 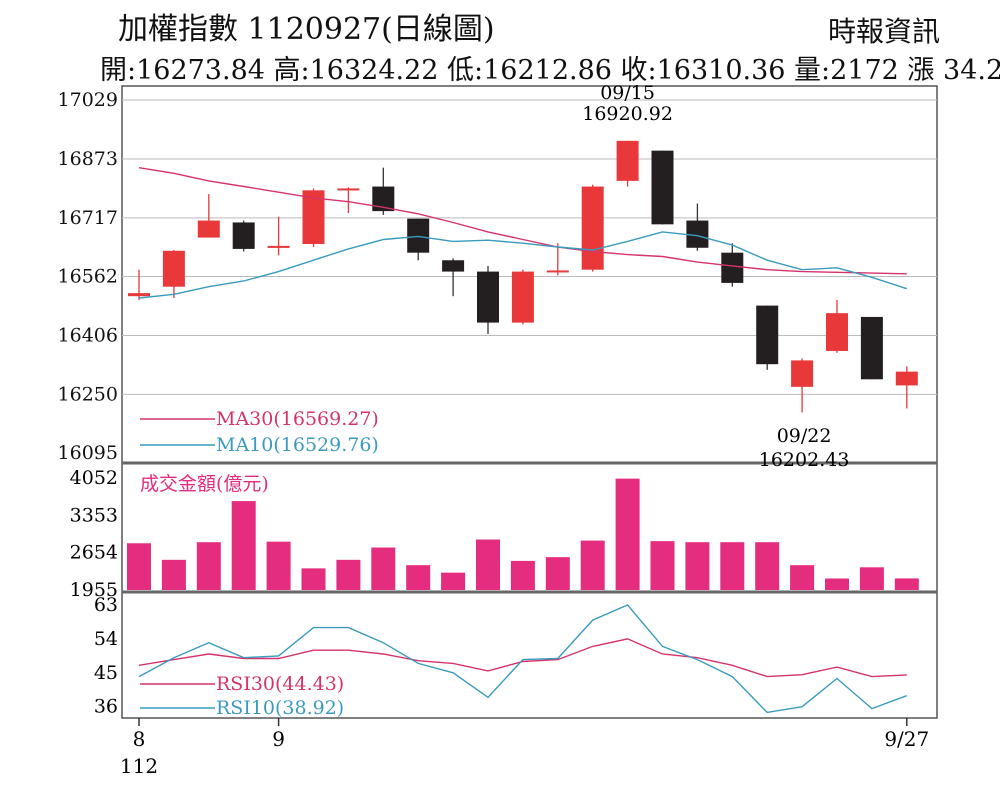 What do you see at coordinates (204, 484) in the screenshot?
I see `volume-title: 成交金額(億元)` at bounding box center [204, 484].